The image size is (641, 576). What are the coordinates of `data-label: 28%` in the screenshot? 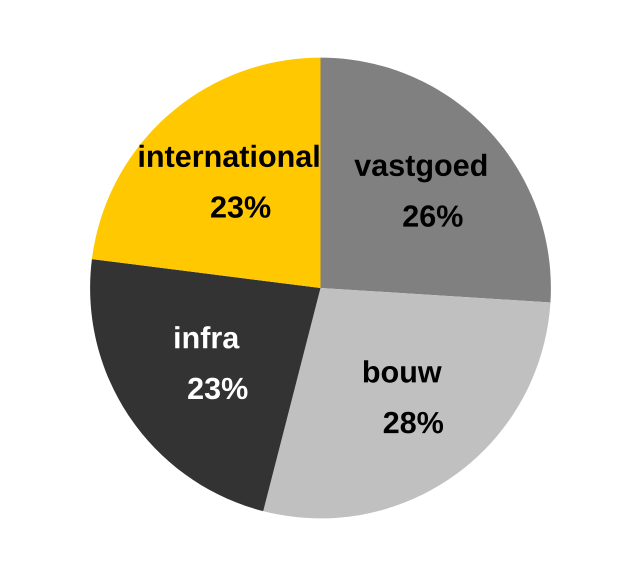 It's located at (414, 423).